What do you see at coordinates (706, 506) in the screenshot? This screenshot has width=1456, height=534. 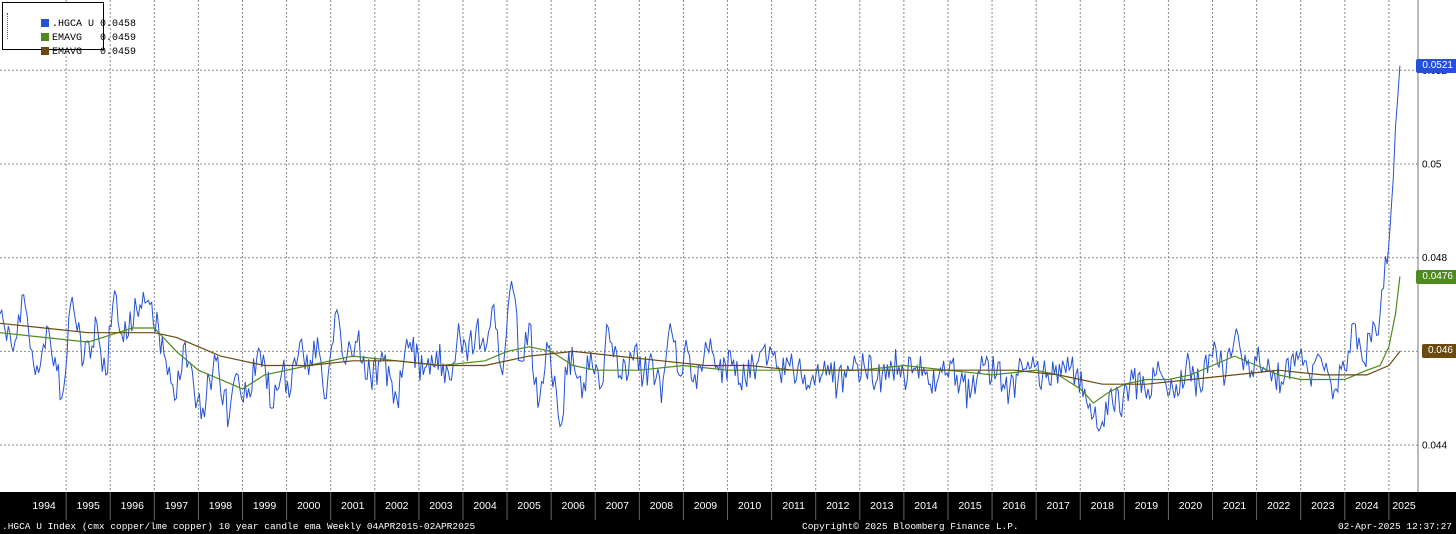 I see `x-tick-label: 2009` at bounding box center [706, 506].